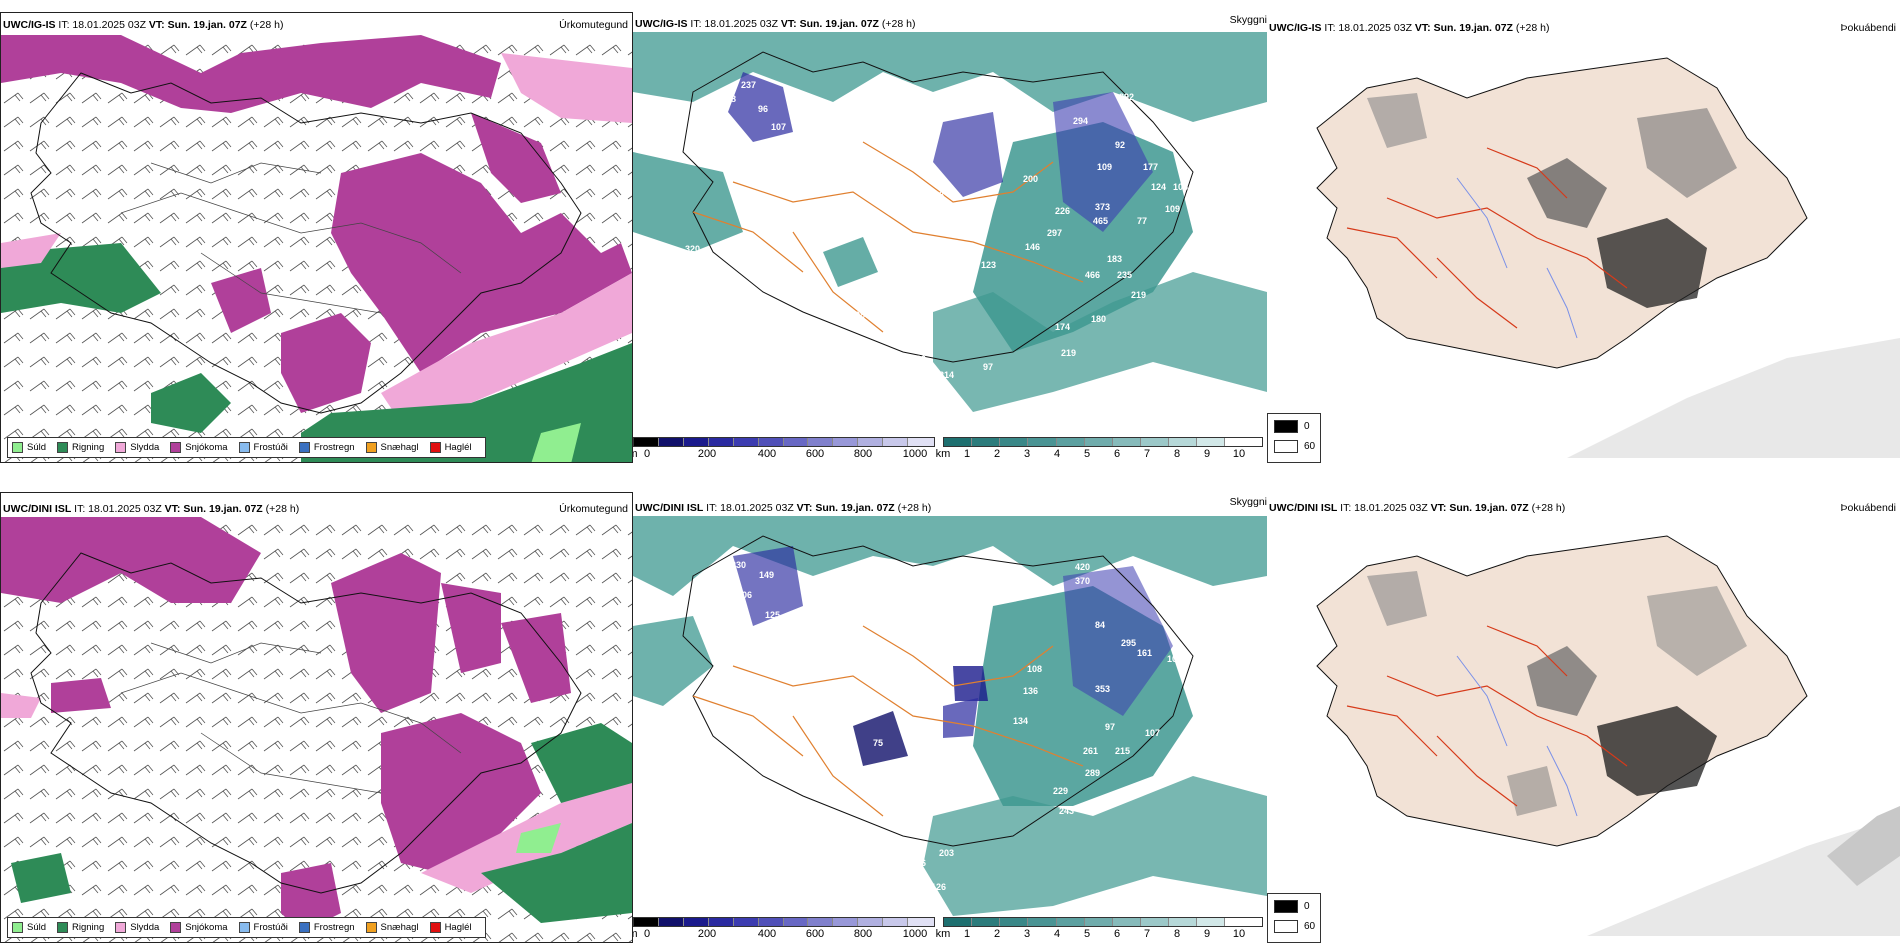 The image size is (1900, 950). What do you see at coordinates (1035, 669) in the screenshot?
I see `summit-label: 108` at bounding box center [1035, 669].